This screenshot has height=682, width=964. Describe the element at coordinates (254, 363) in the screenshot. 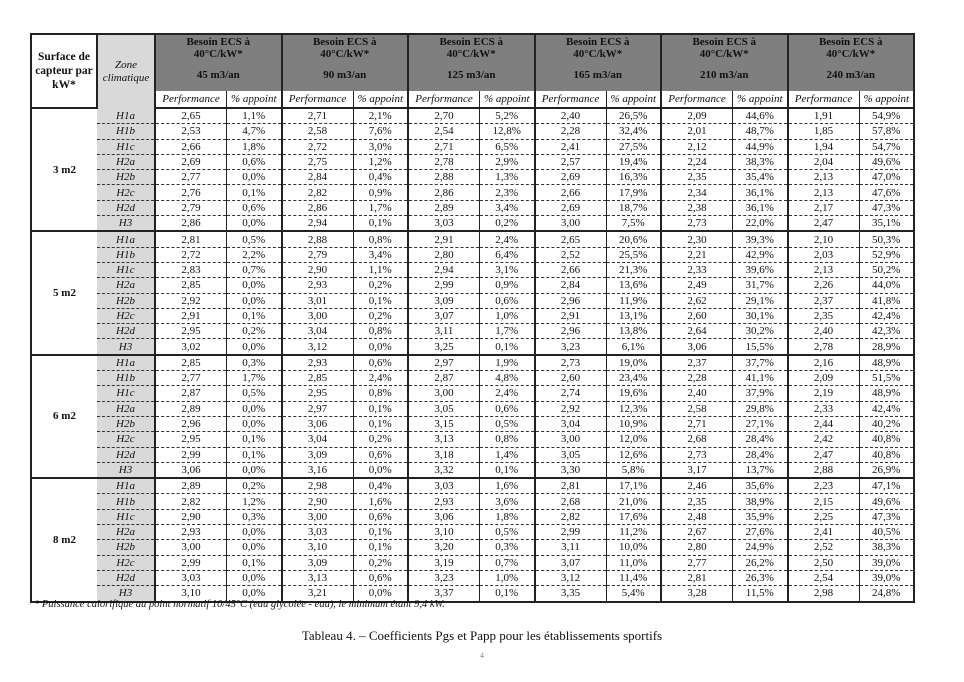

I see `appoint-cell: 0,3%` at that location.